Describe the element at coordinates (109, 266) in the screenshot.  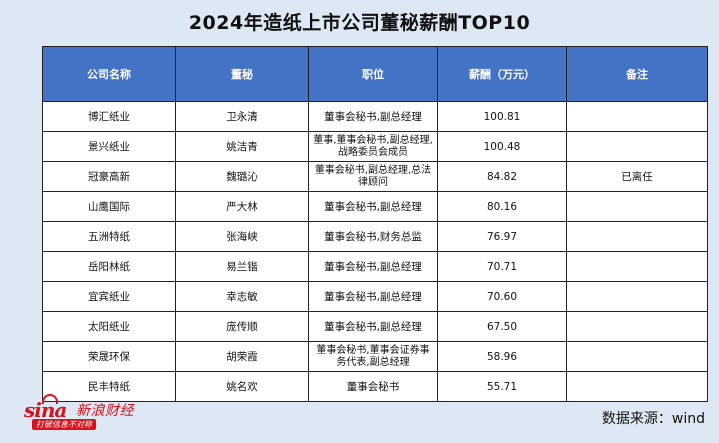
I see `company-cell: 岳阳林纸` at that location.